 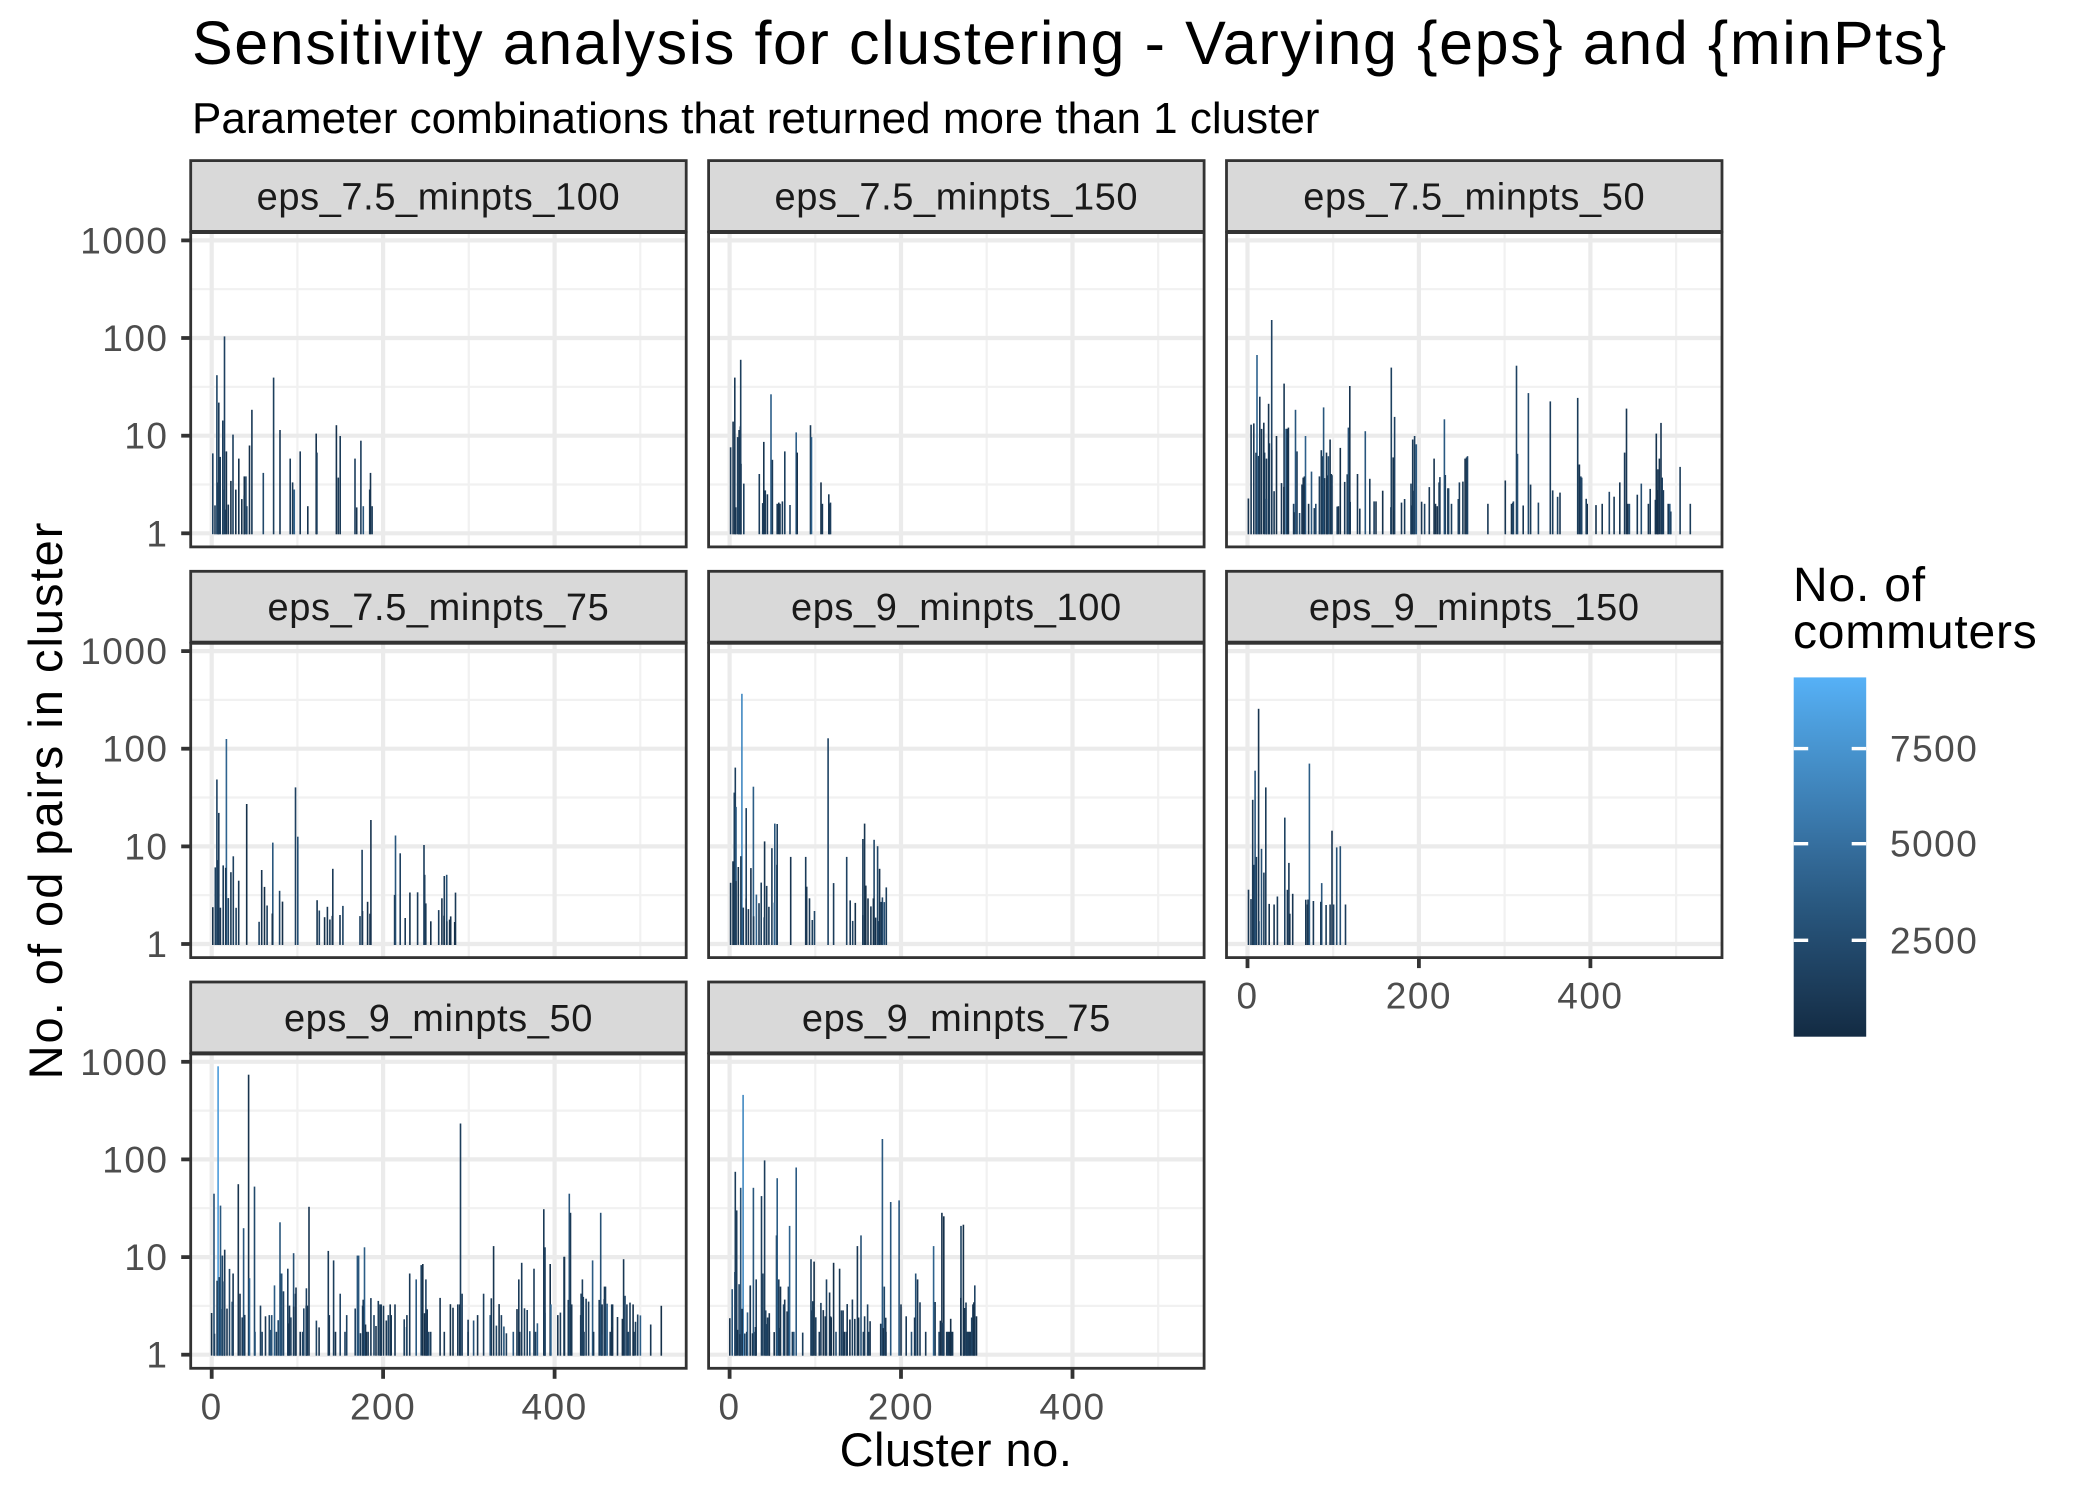 What do you see at coordinates (1934, 844) in the screenshot?
I see `svg-text: 5000` at bounding box center [1934, 844].